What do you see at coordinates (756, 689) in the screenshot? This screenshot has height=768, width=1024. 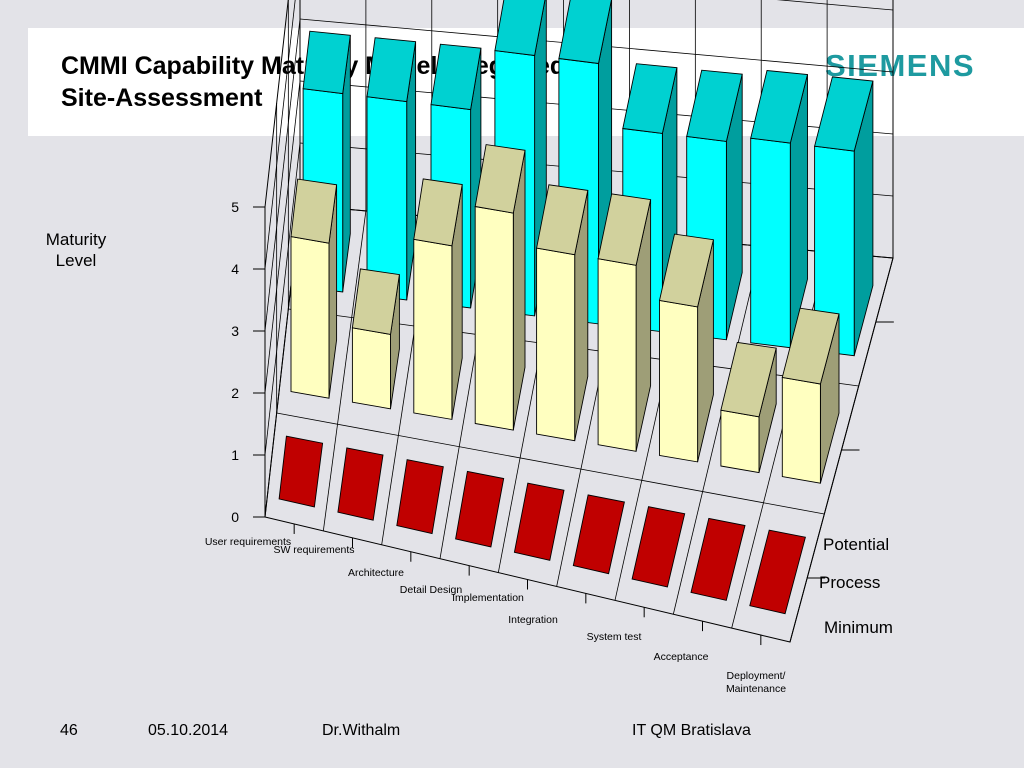 I see `x-tick-label: Maintenance` at bounding box center [756, 689].